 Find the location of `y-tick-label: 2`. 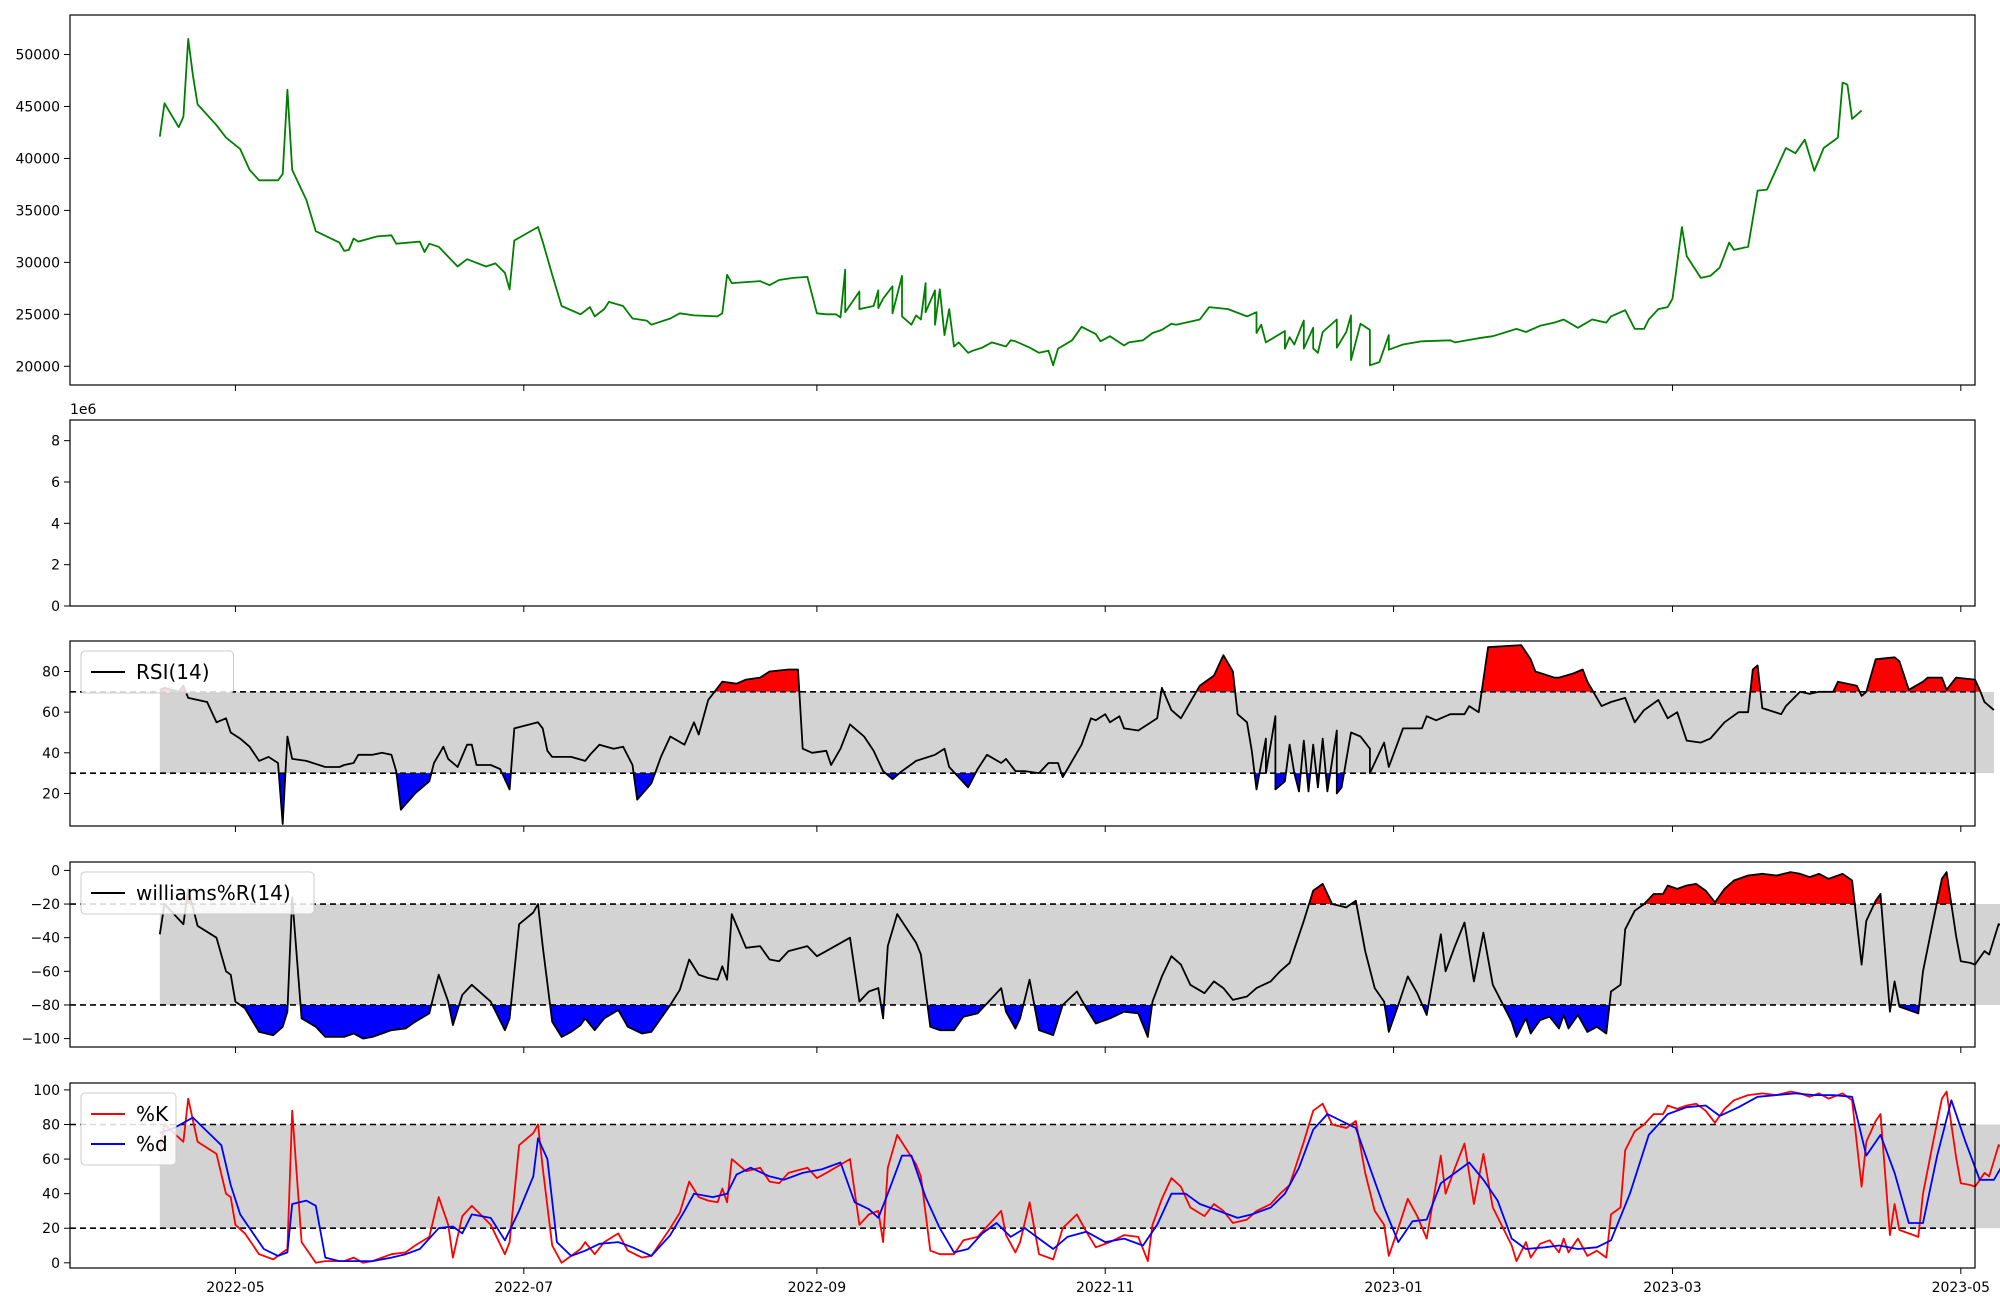

y-tick-label: 2 is located at coordinates (55, 566).